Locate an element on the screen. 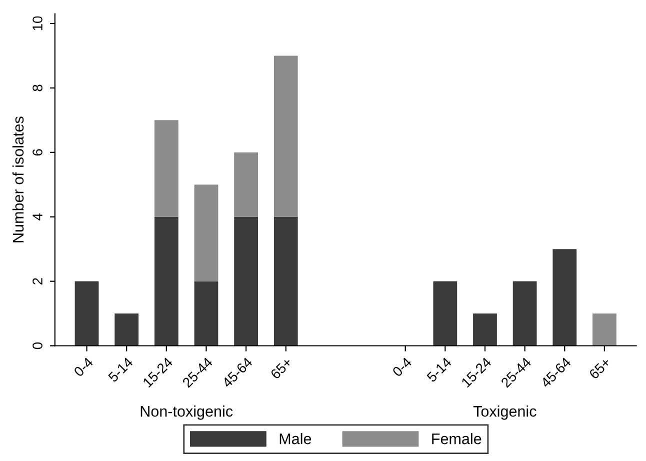  y-tick-label: 10 is located at coordinates (37, 23).